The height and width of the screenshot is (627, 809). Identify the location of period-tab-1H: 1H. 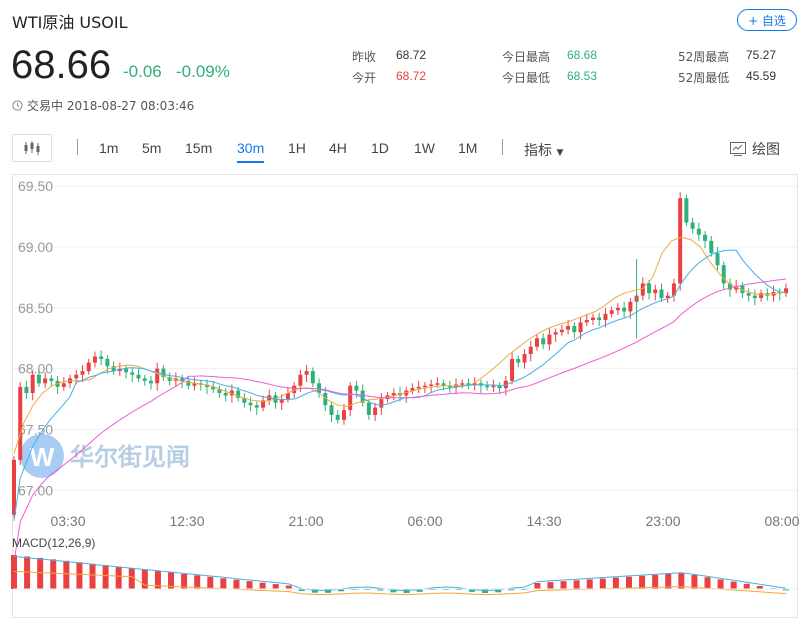
(297, 148).